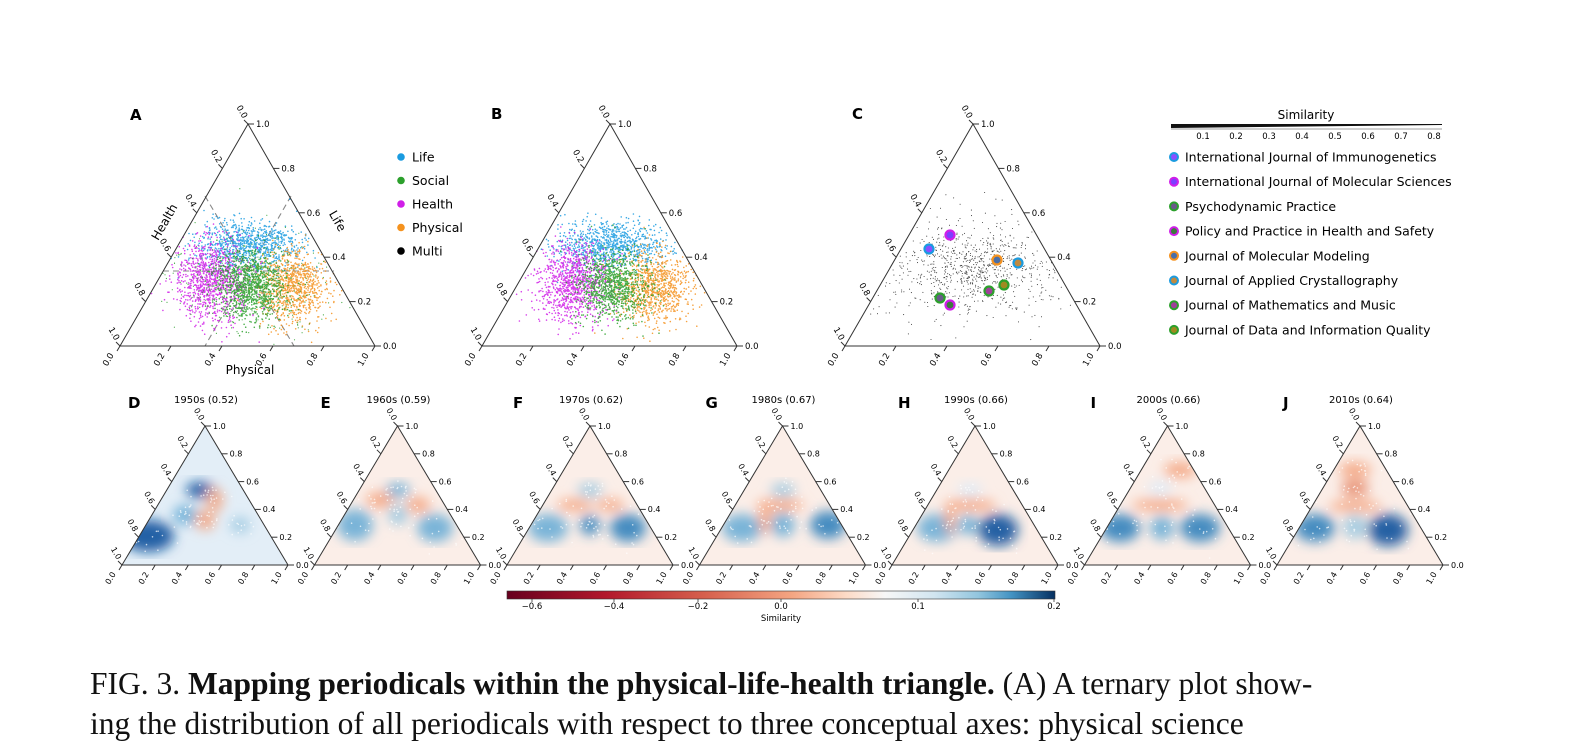 This screenshot has height=744, width=1579. Describe the element at coordinates (976, 400) in the screenshot. I see `panel-title: 1990s (0.66)` at that location.